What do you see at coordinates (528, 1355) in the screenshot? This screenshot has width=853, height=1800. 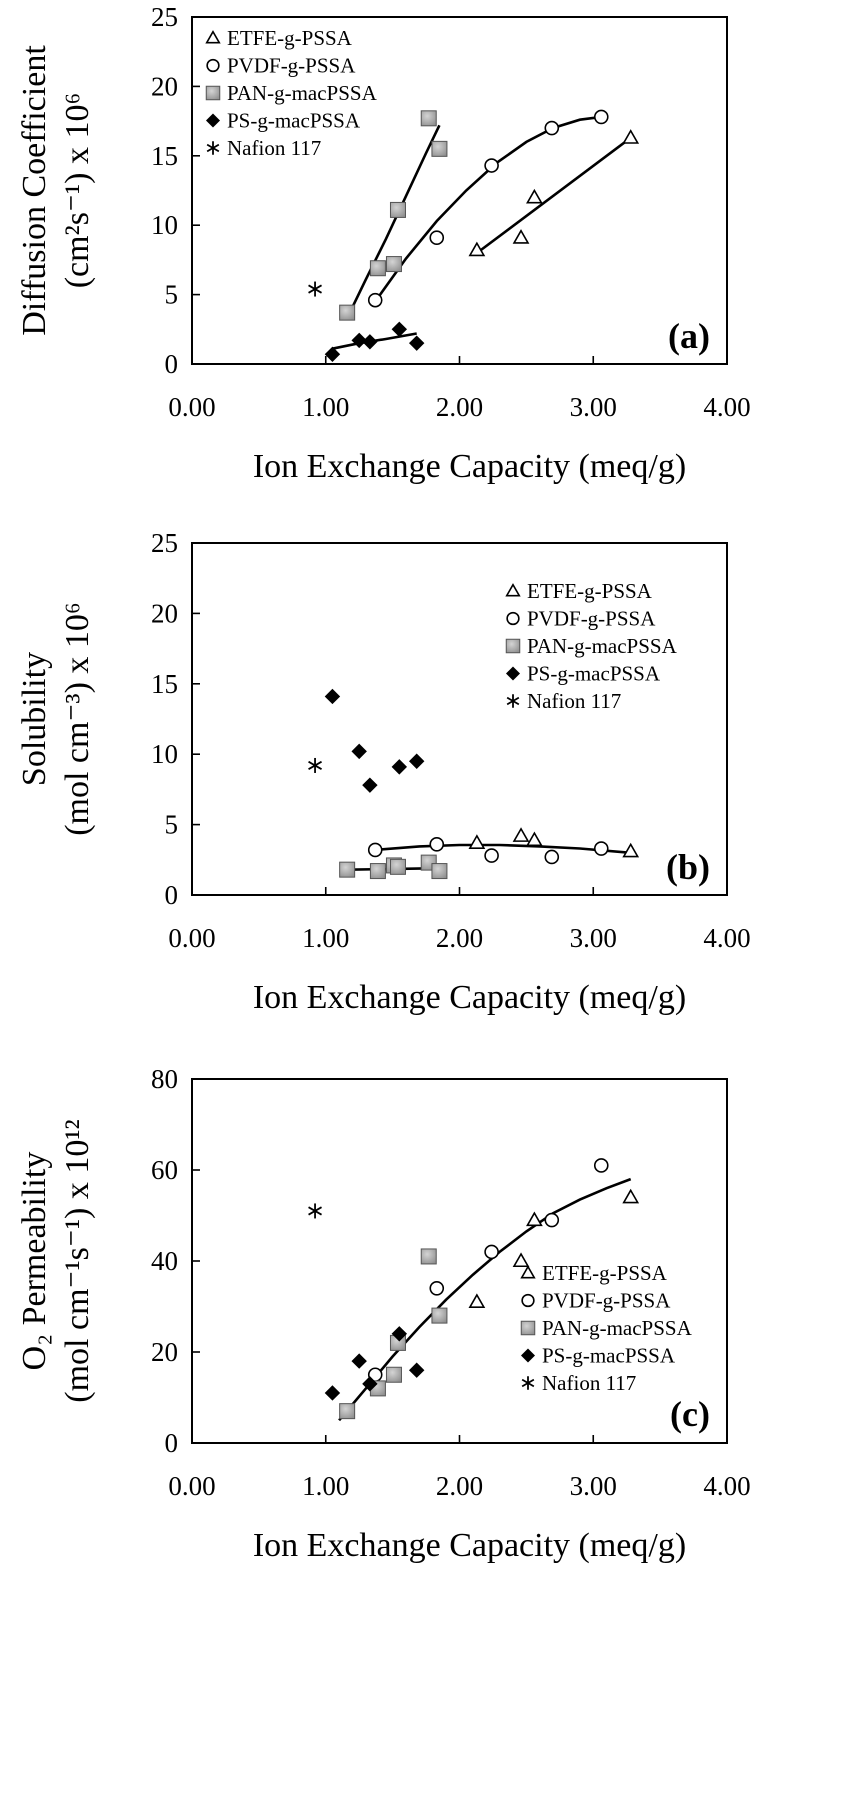 I see `legend-marker-ps-g-macpssa` at bounding box center [528, 1355].